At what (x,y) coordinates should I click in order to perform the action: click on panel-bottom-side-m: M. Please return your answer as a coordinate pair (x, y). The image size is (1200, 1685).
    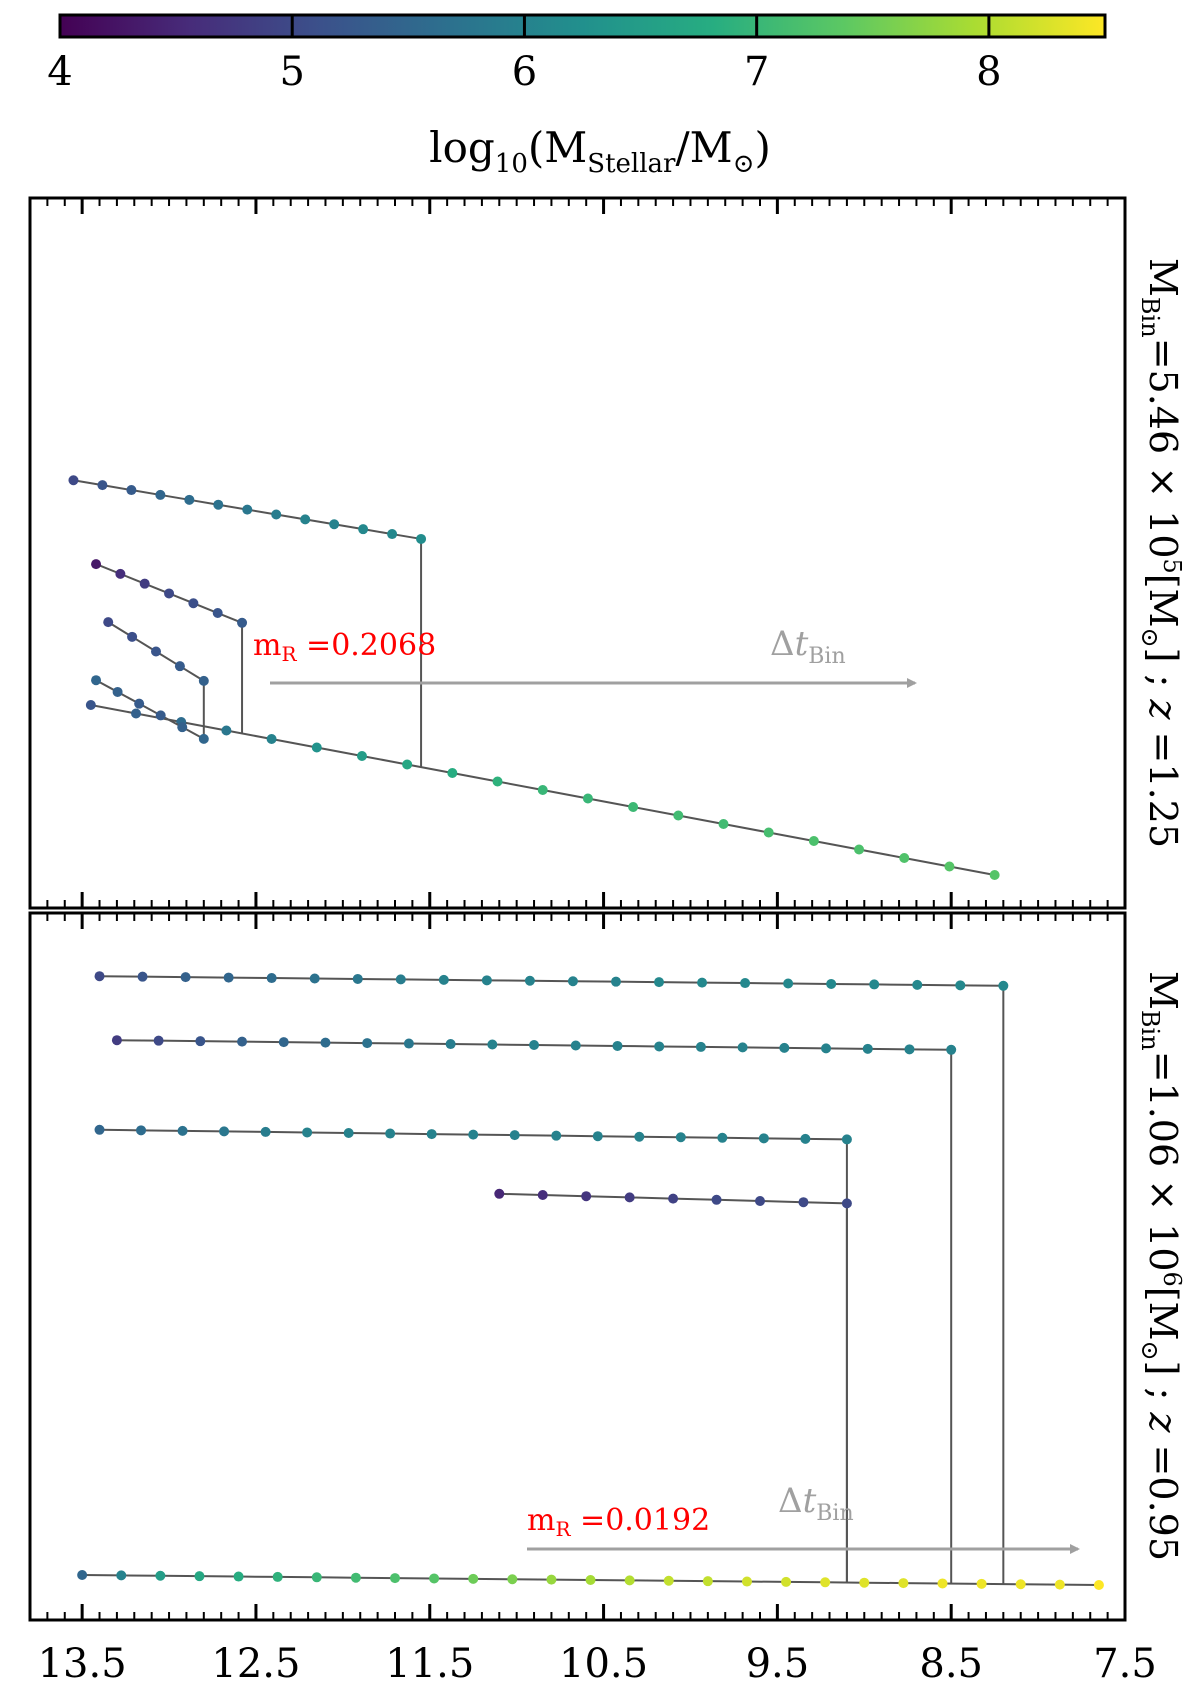
    Looking at the image, I should click on (1163, 990).